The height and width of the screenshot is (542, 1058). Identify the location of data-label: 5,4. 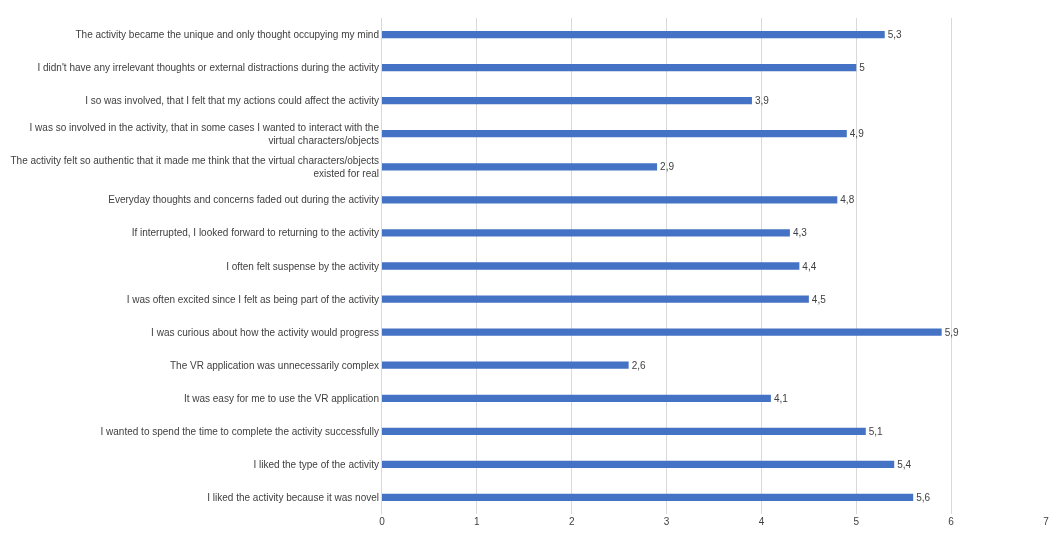
(904, 464).